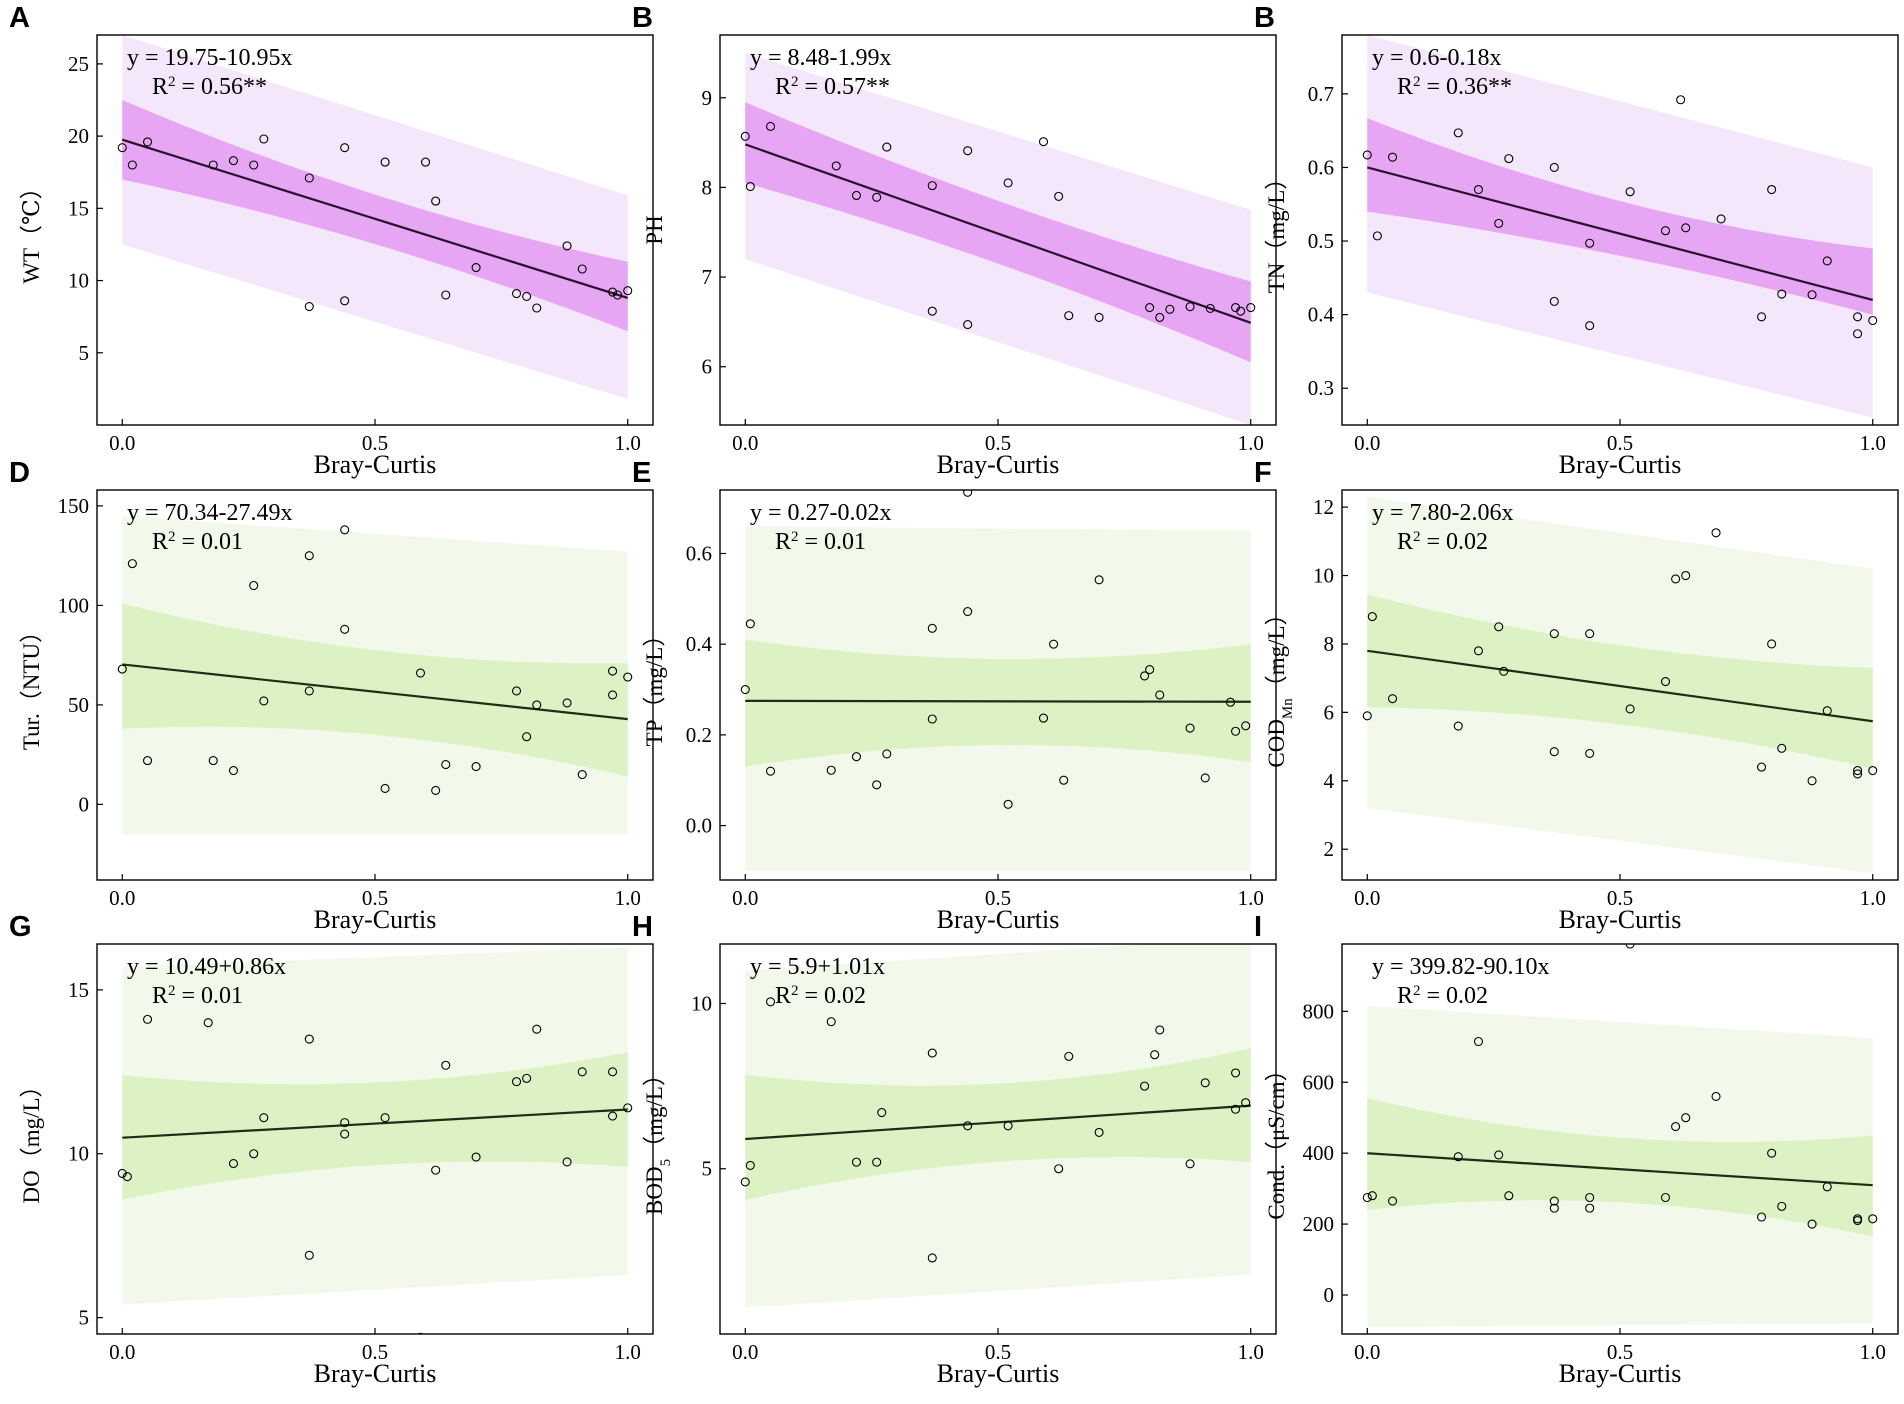  I want to click on y-tick-label: 200, so click(1319, 1224).